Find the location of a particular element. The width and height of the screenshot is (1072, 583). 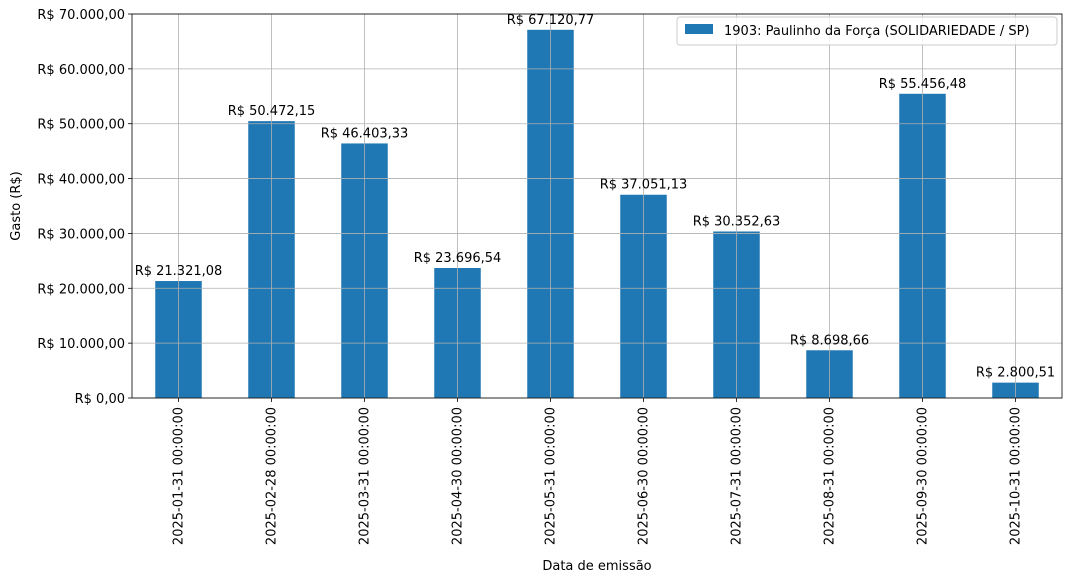

legend-frame is located at coordinates (867, 31).